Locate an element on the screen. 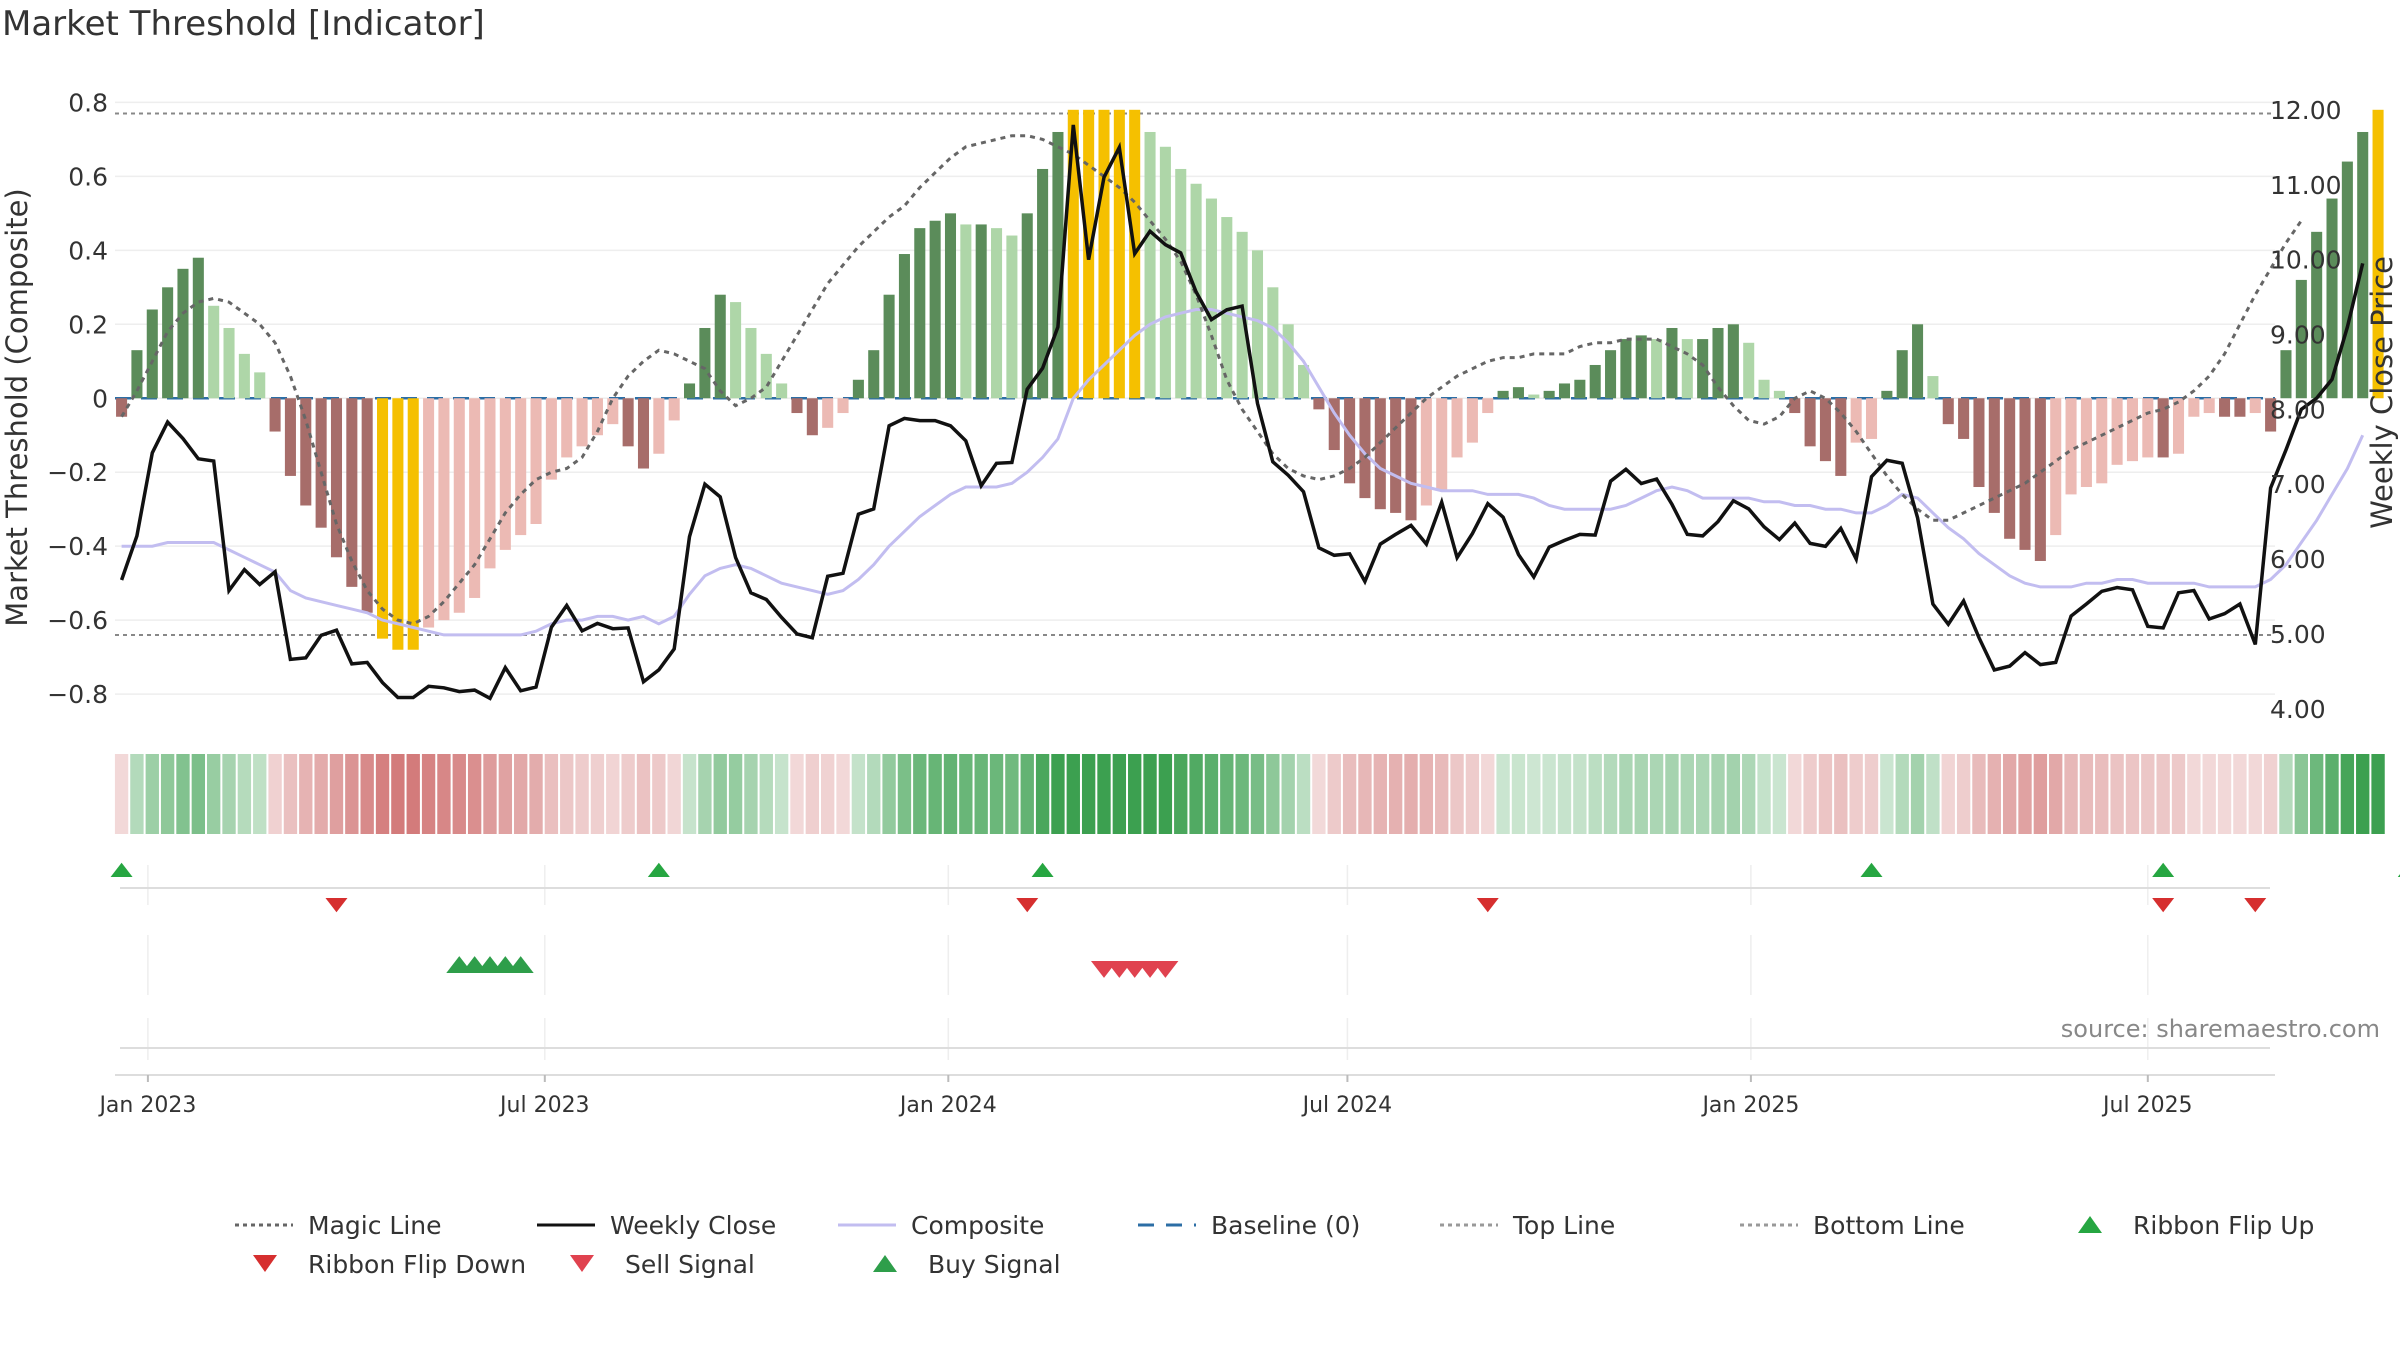 The height and width of the screenshot is (1350, 2400). left-tick-label: −0.2 is located at coordinates (77, 472).